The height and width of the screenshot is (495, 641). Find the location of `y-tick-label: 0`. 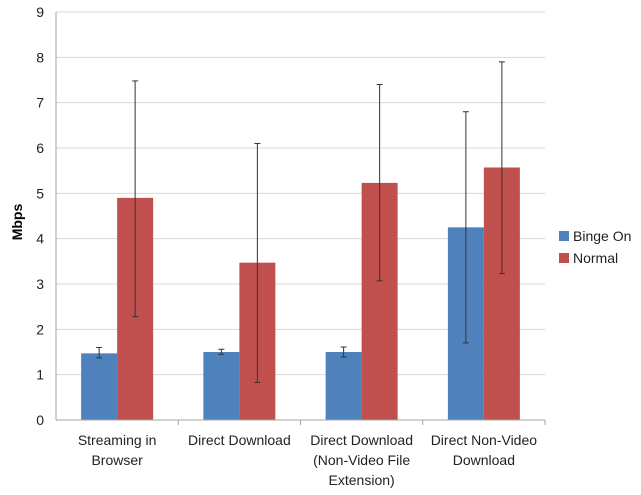

y-tick-label: 0 is located at coordinates (40, 420).